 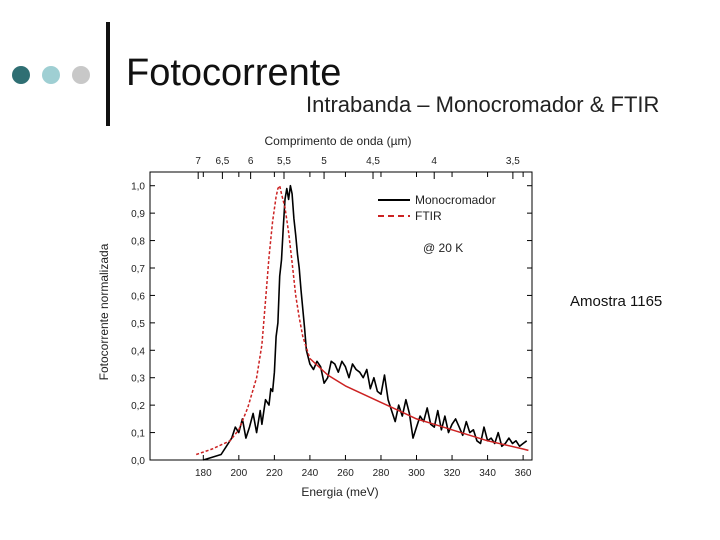 I want to click on y-tick-label: 0,8, so click(x=138, y=242).